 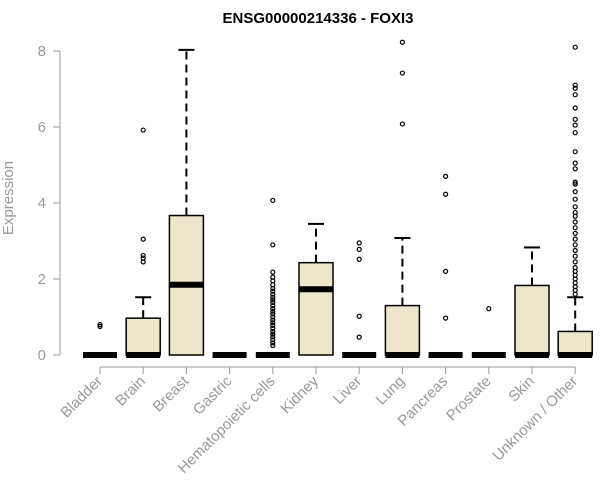 I want to click on x-category-label: Brain, so click(x=130, y=391).